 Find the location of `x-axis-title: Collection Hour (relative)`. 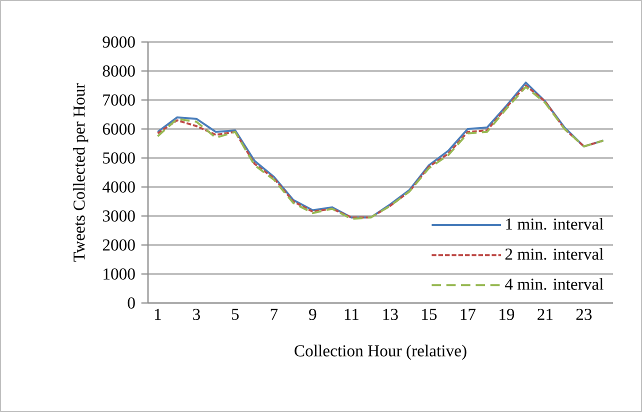

x-axis-title: Collection Hour (relative) is located at coordinates (380, 352).